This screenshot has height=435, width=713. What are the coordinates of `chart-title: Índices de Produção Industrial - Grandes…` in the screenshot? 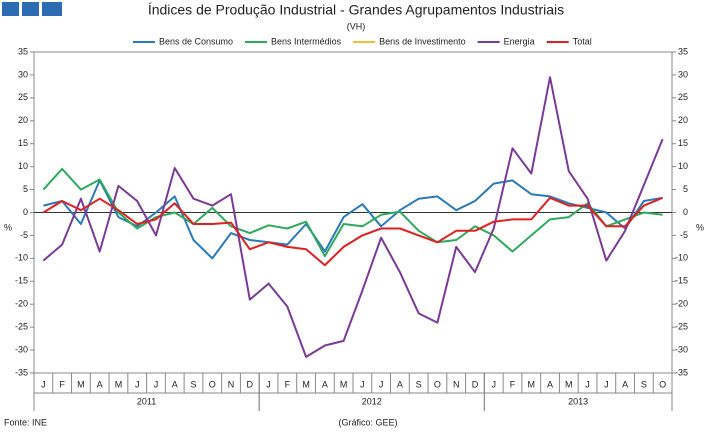 It's located at (356, 10).